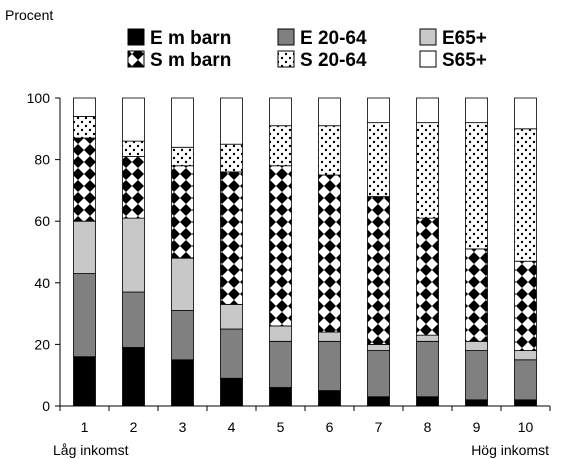 This screenshot has width=572, height=459. I want to click on y-tick-label: 80, so click(42, 160).